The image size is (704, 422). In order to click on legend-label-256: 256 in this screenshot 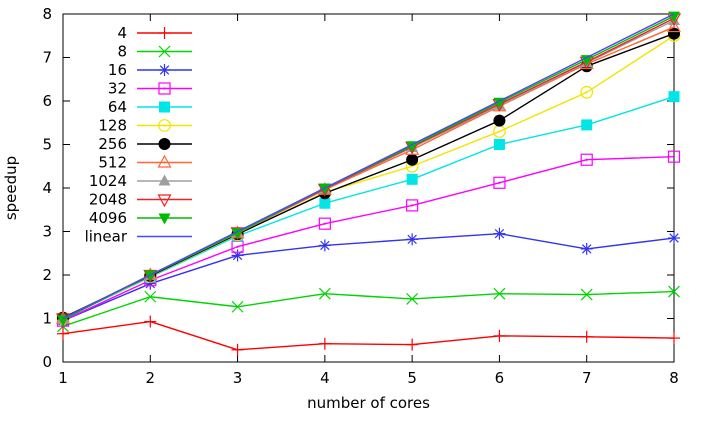, I will do `click(112, 144)`.